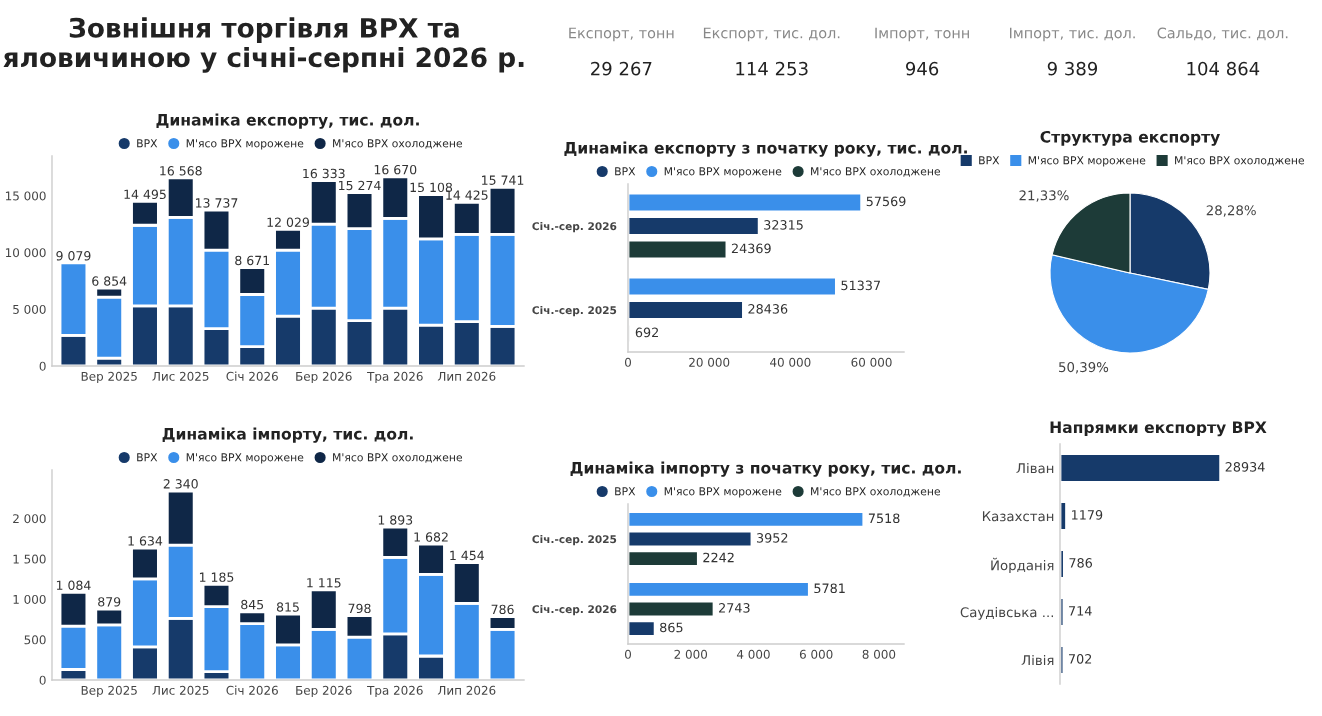 This screenshot has width=1322, height=716. Describe the element at coordinates (772, 68) in the screenshot. I see `text: 114 253` at that location.